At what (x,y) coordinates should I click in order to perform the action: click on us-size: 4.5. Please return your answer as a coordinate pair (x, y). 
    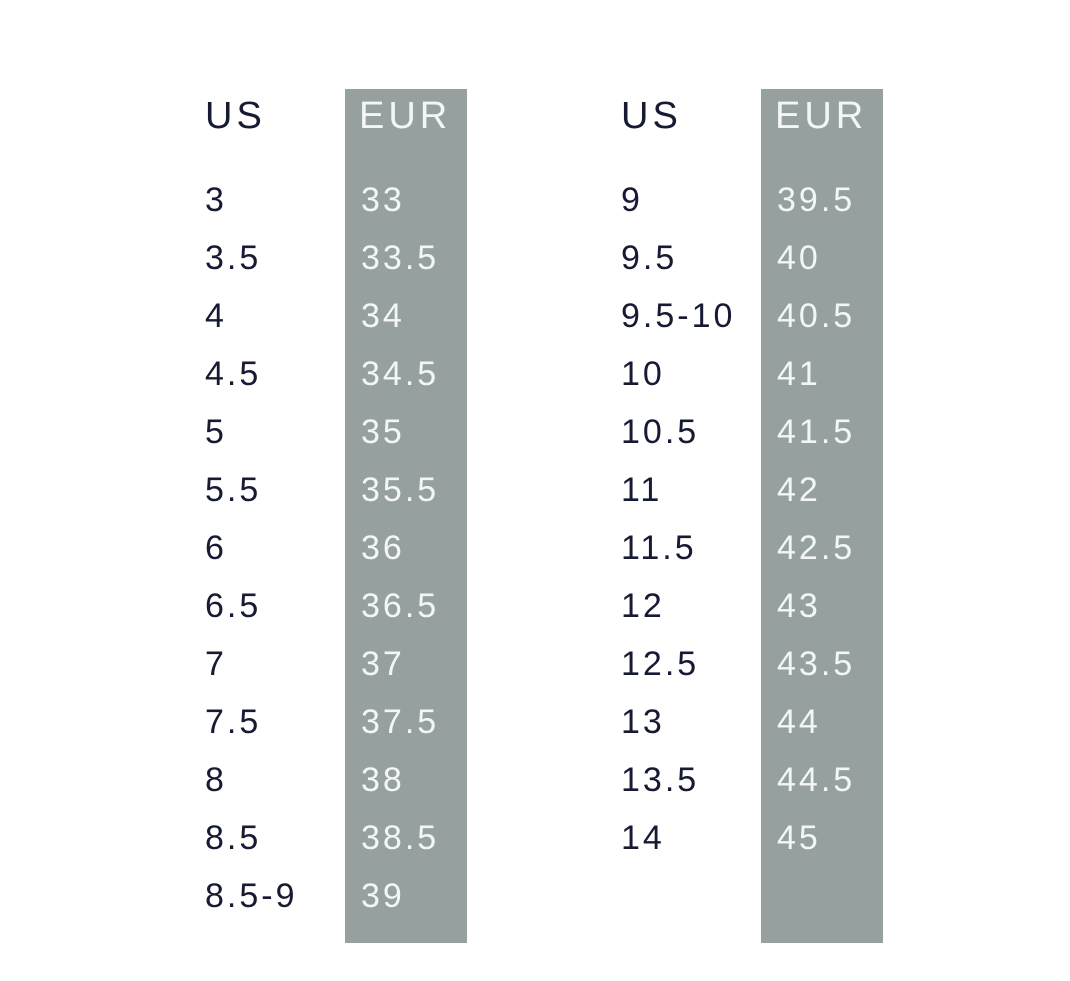
    Looking at the image, I should click on (233, 374).